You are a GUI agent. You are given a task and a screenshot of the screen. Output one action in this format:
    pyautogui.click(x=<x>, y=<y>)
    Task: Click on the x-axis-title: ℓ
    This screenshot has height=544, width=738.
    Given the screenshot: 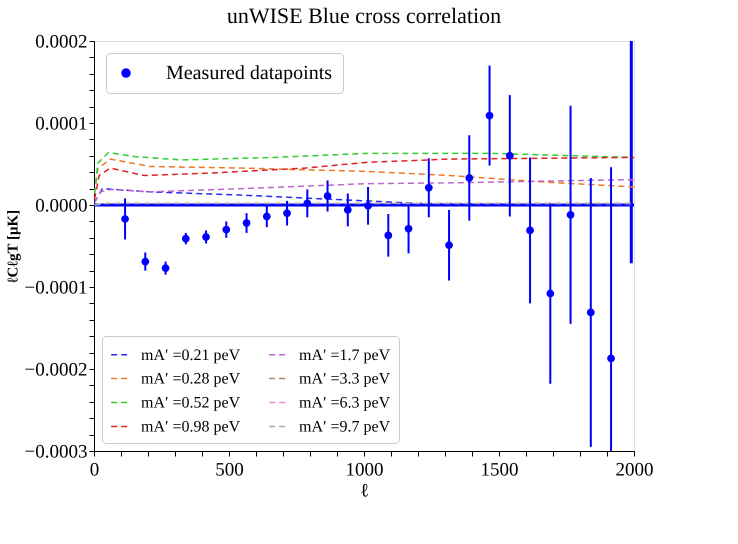 What is the action you would take?
    pyautogui.click(x=364, y=491)
    